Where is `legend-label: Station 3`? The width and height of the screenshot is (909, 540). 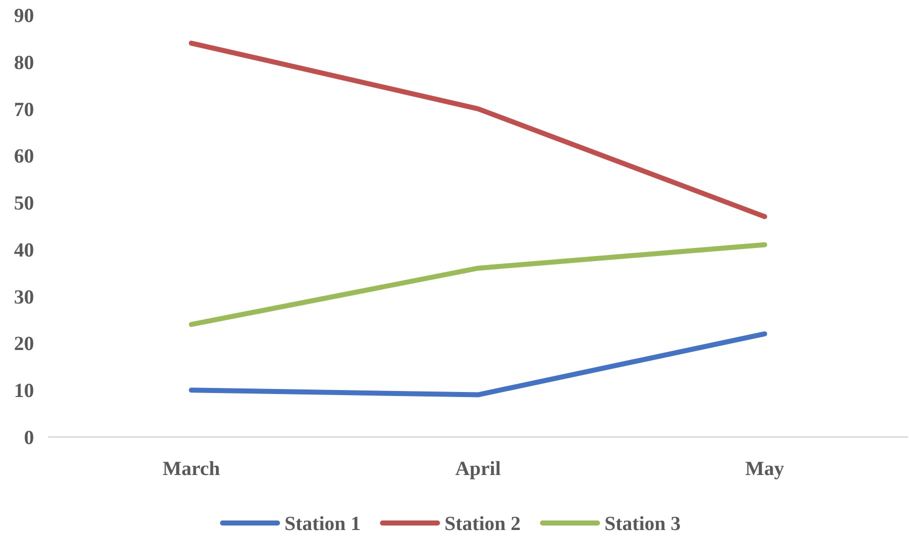
legend-label: Station 3 is located at coordinates (642, 524).